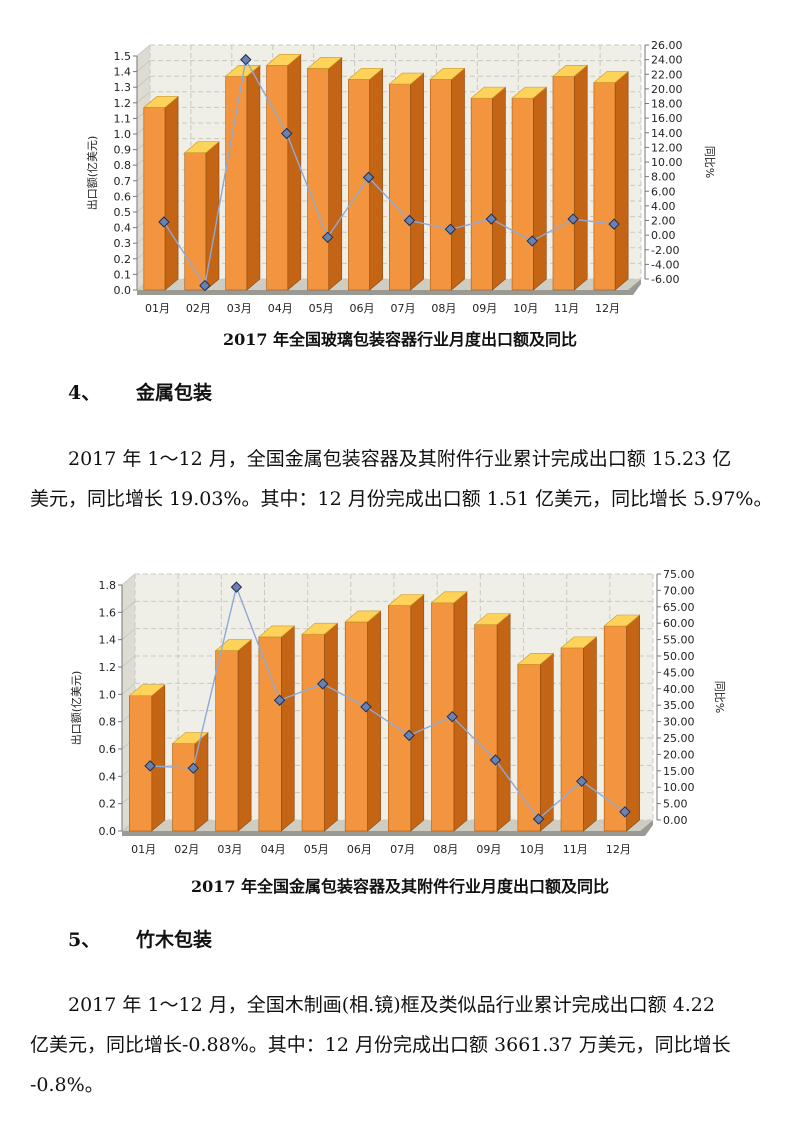  I want to click on x-tick-label: 06月, so click(362, 308).